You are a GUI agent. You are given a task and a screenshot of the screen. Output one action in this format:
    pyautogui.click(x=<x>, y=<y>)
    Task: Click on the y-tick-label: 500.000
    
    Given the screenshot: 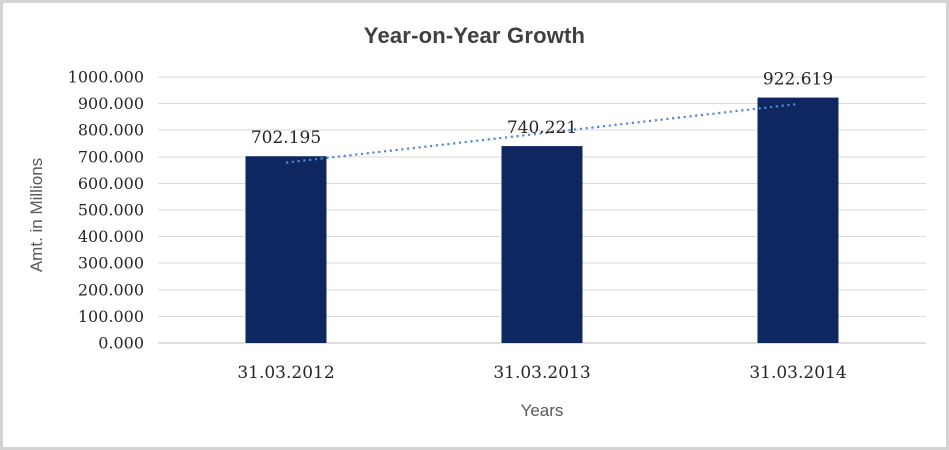 What is the action you would take?
    pyautogui.click(x=111, y=210)
    